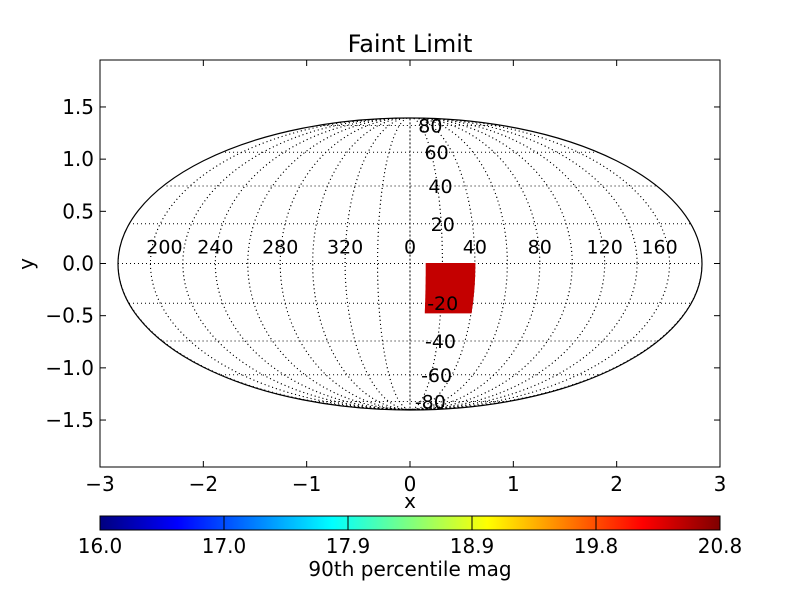 The width and height of the screenshot is (800, 600). Describe the element at coordinates (78, 211) in the screenshot. I see `y-tick-label: 0.5` at that location.